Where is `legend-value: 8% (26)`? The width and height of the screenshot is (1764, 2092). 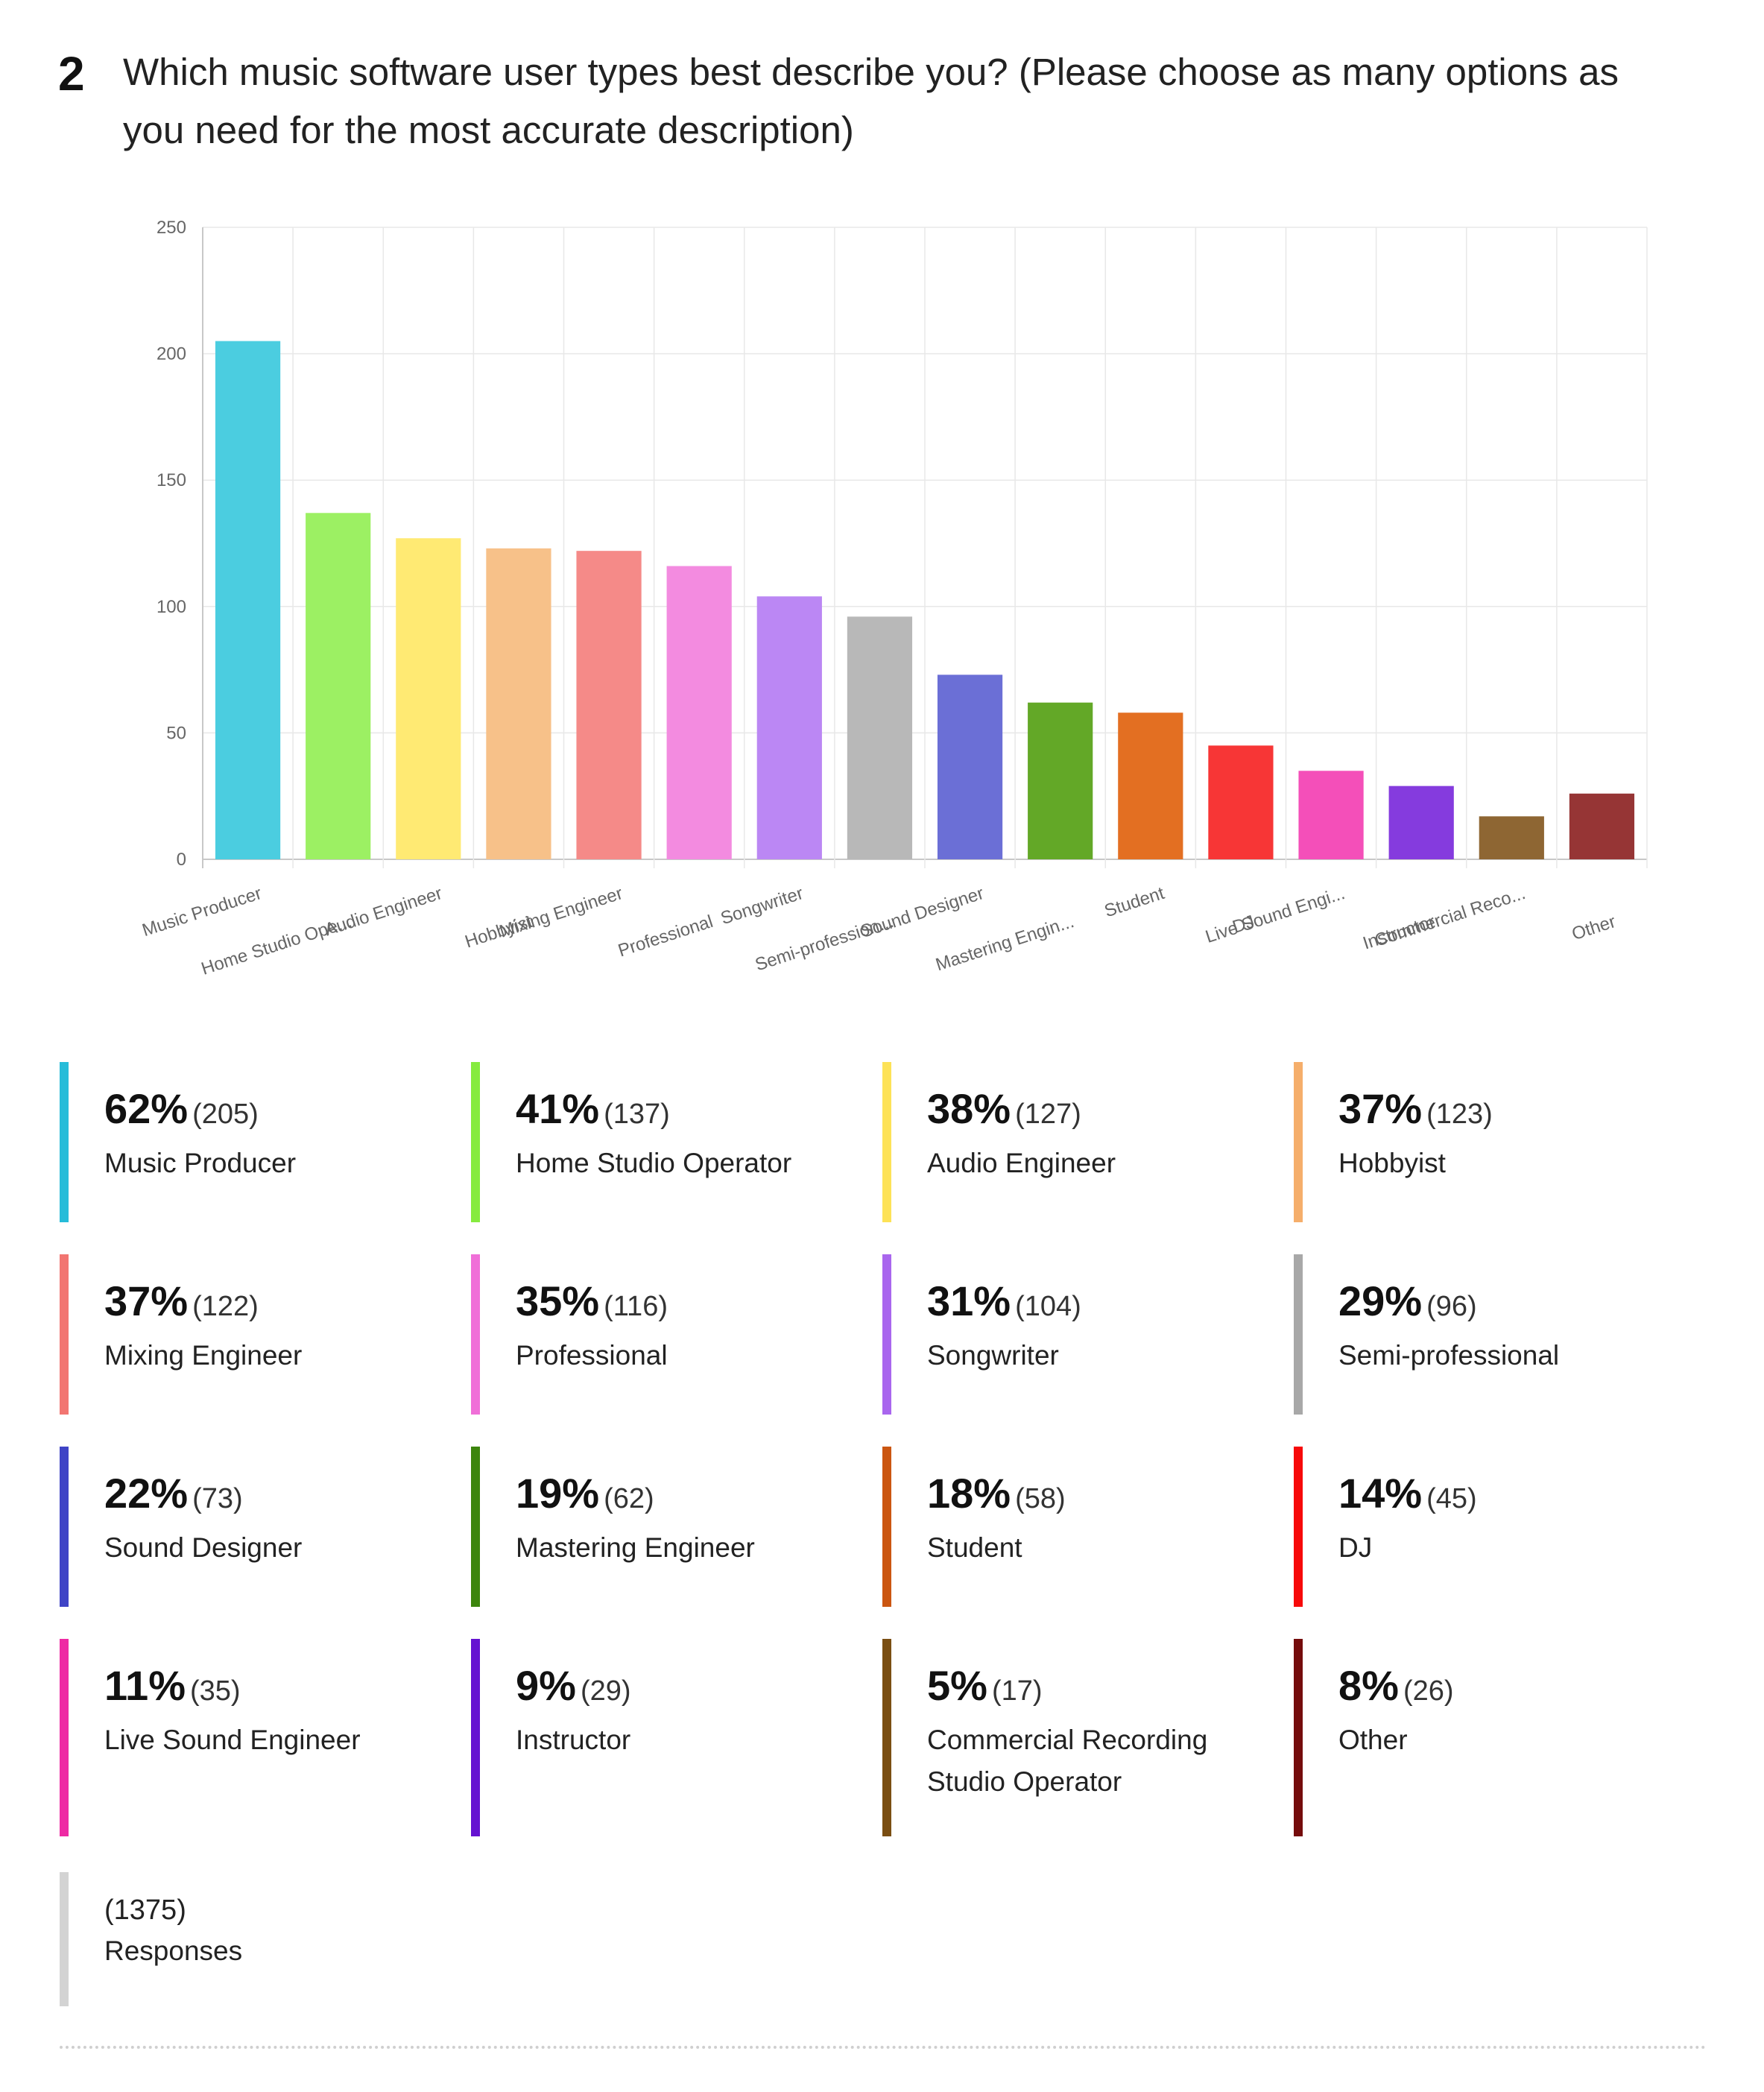
legend-value: 8% (26) is located at coordinates (1396, 1685).